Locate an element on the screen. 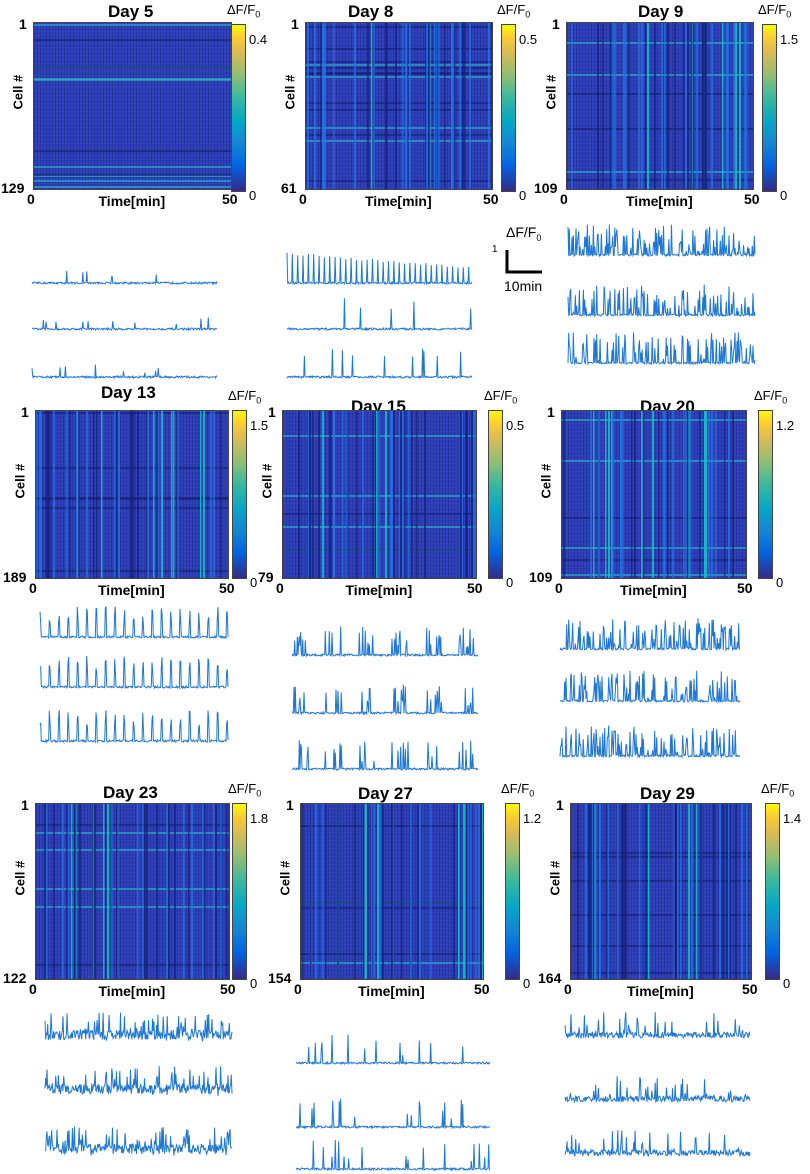 This screenshot has width=810, height=1174. y-tick-end: 189 is located at coordinates (15, 577).